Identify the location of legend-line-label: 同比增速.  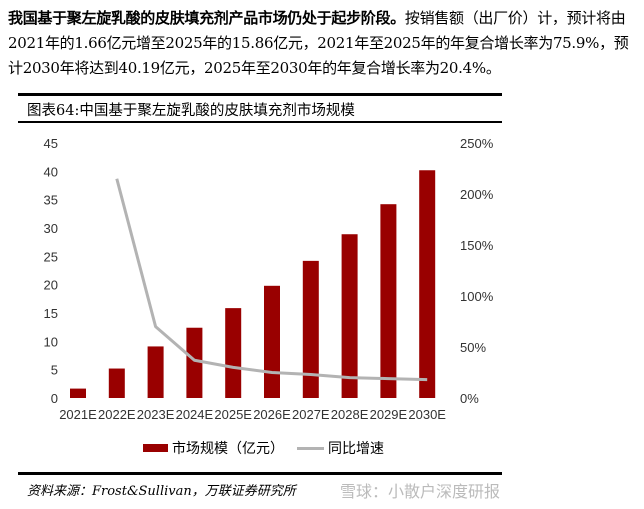
(356, 449).